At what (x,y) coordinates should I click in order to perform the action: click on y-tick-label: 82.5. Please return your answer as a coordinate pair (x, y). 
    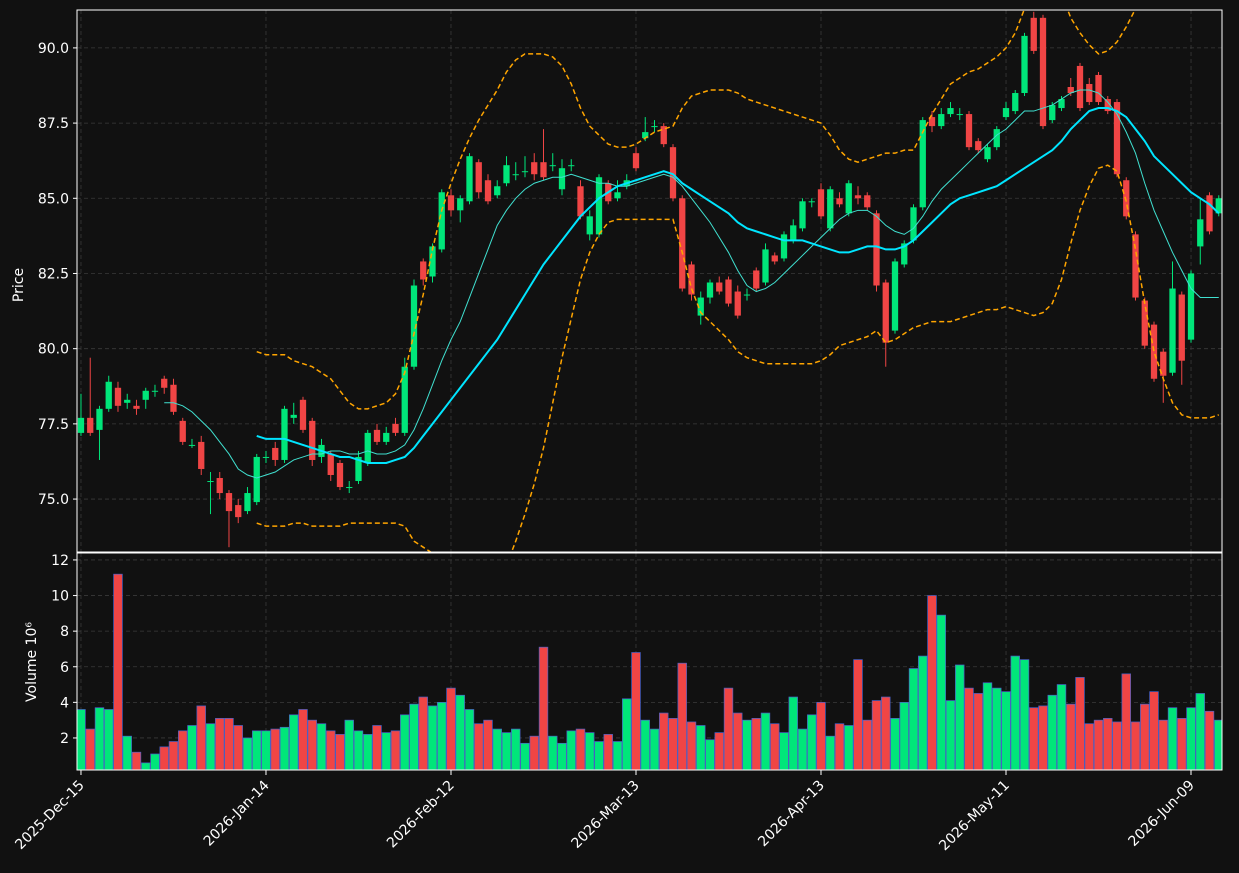
    Looking at the image, I should click on (53, 274).